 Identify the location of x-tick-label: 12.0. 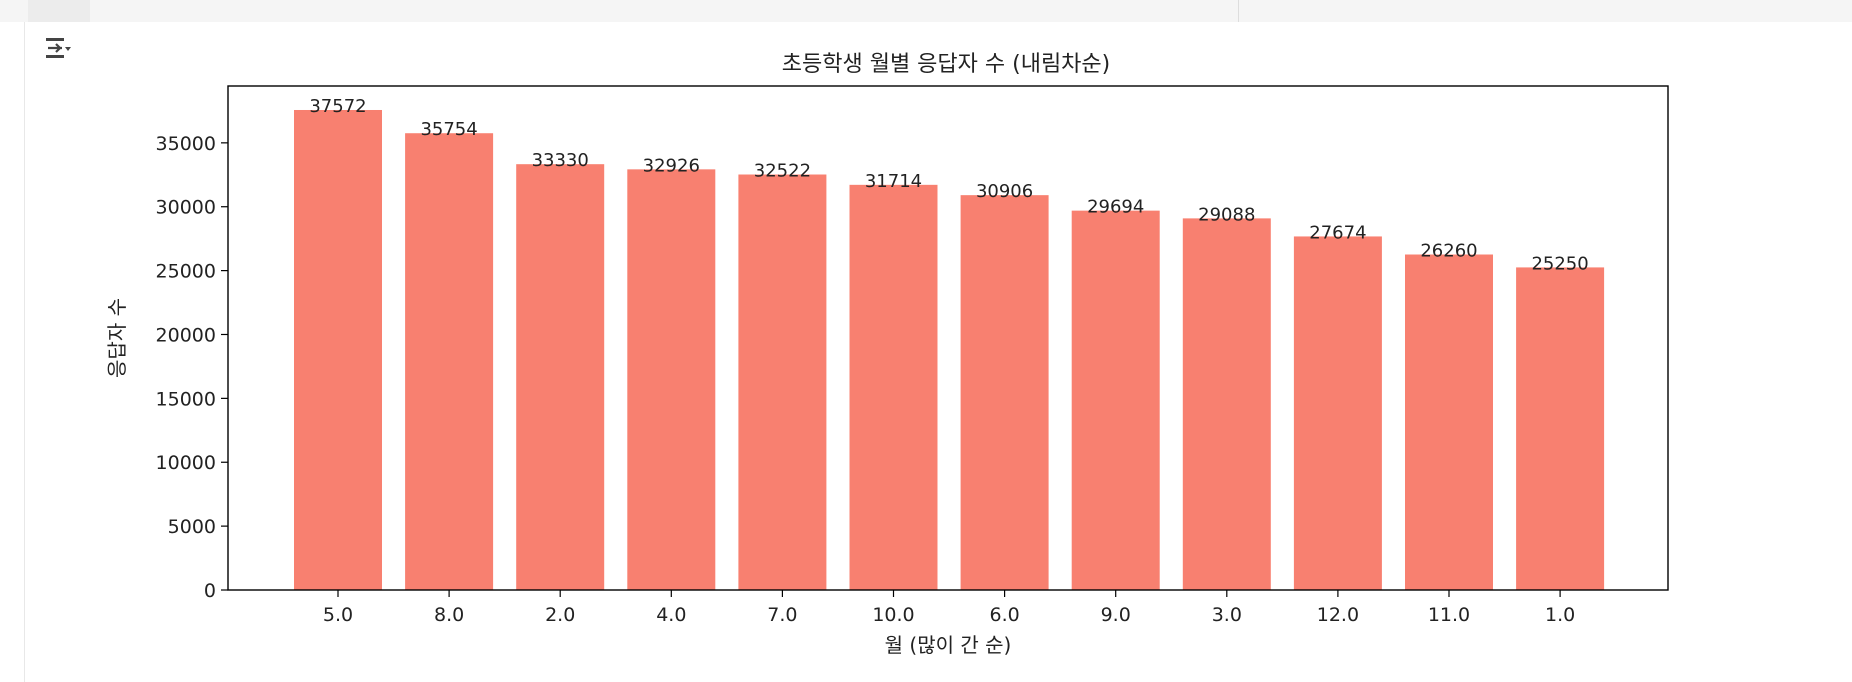
(1338, 615).